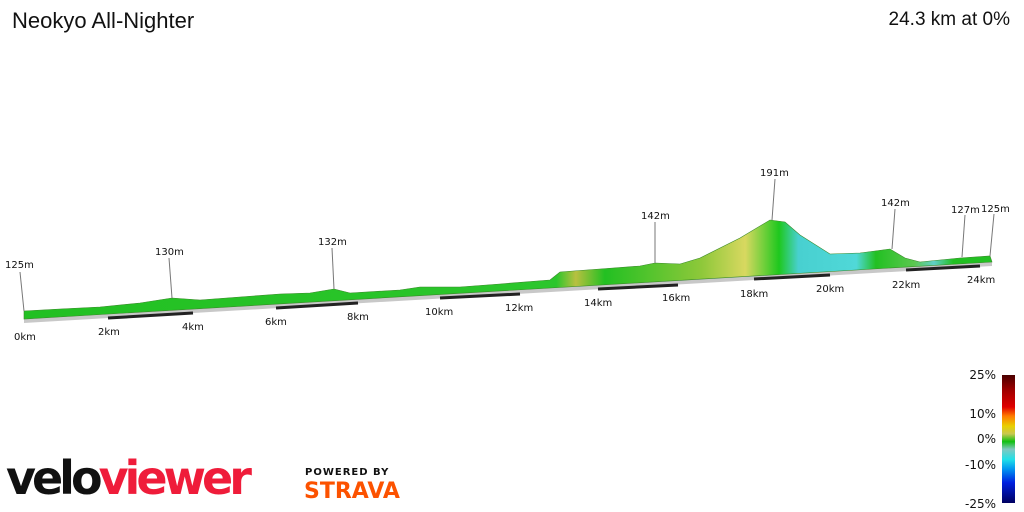 This screenshot has height=512, width=1024. Describe the element at coordinates (980, 504) in the screenshot. I see `legend-tick: -25%` at that location.